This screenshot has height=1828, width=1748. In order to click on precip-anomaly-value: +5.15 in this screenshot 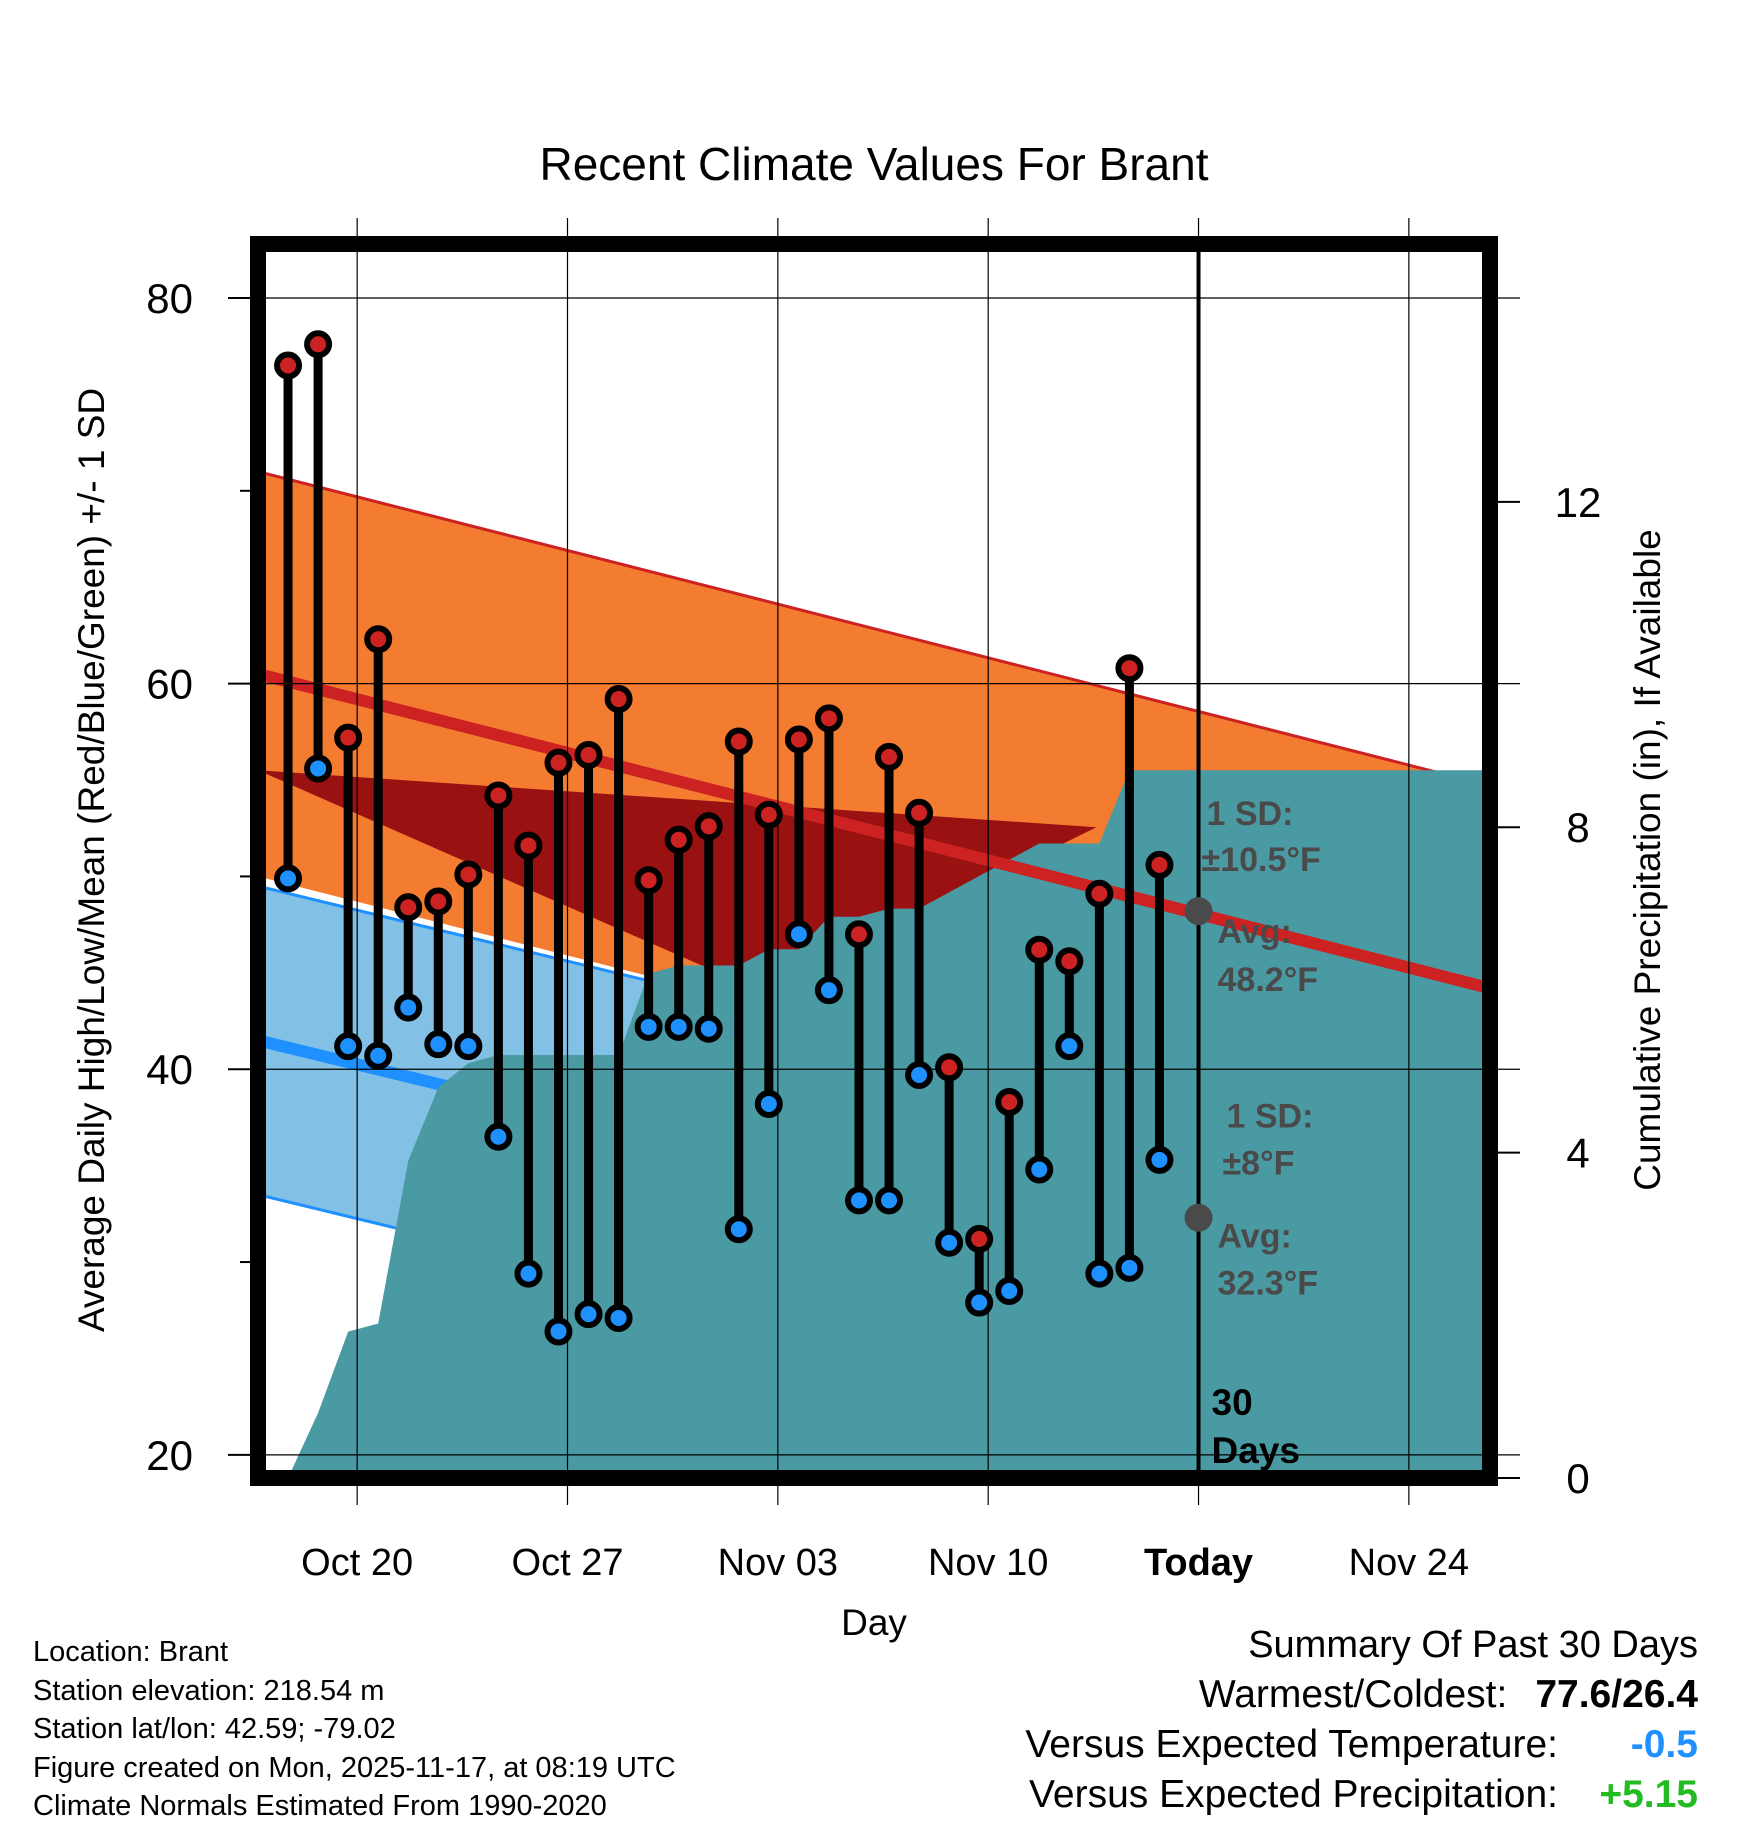, I will do `click(1648, 1794)`.